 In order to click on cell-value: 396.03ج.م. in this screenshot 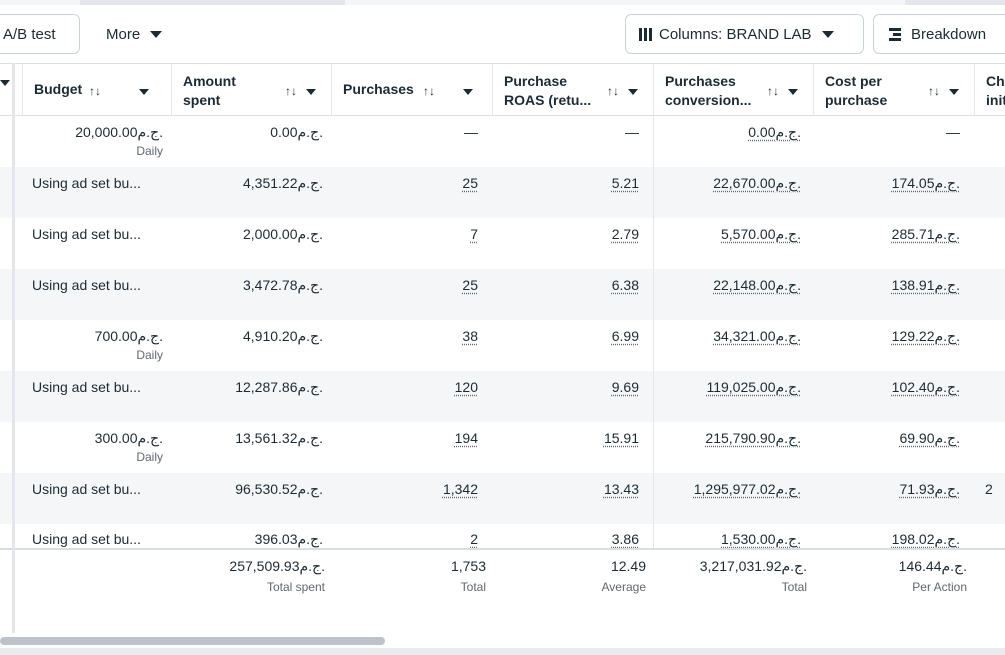, I will do `click(288, 539)`.